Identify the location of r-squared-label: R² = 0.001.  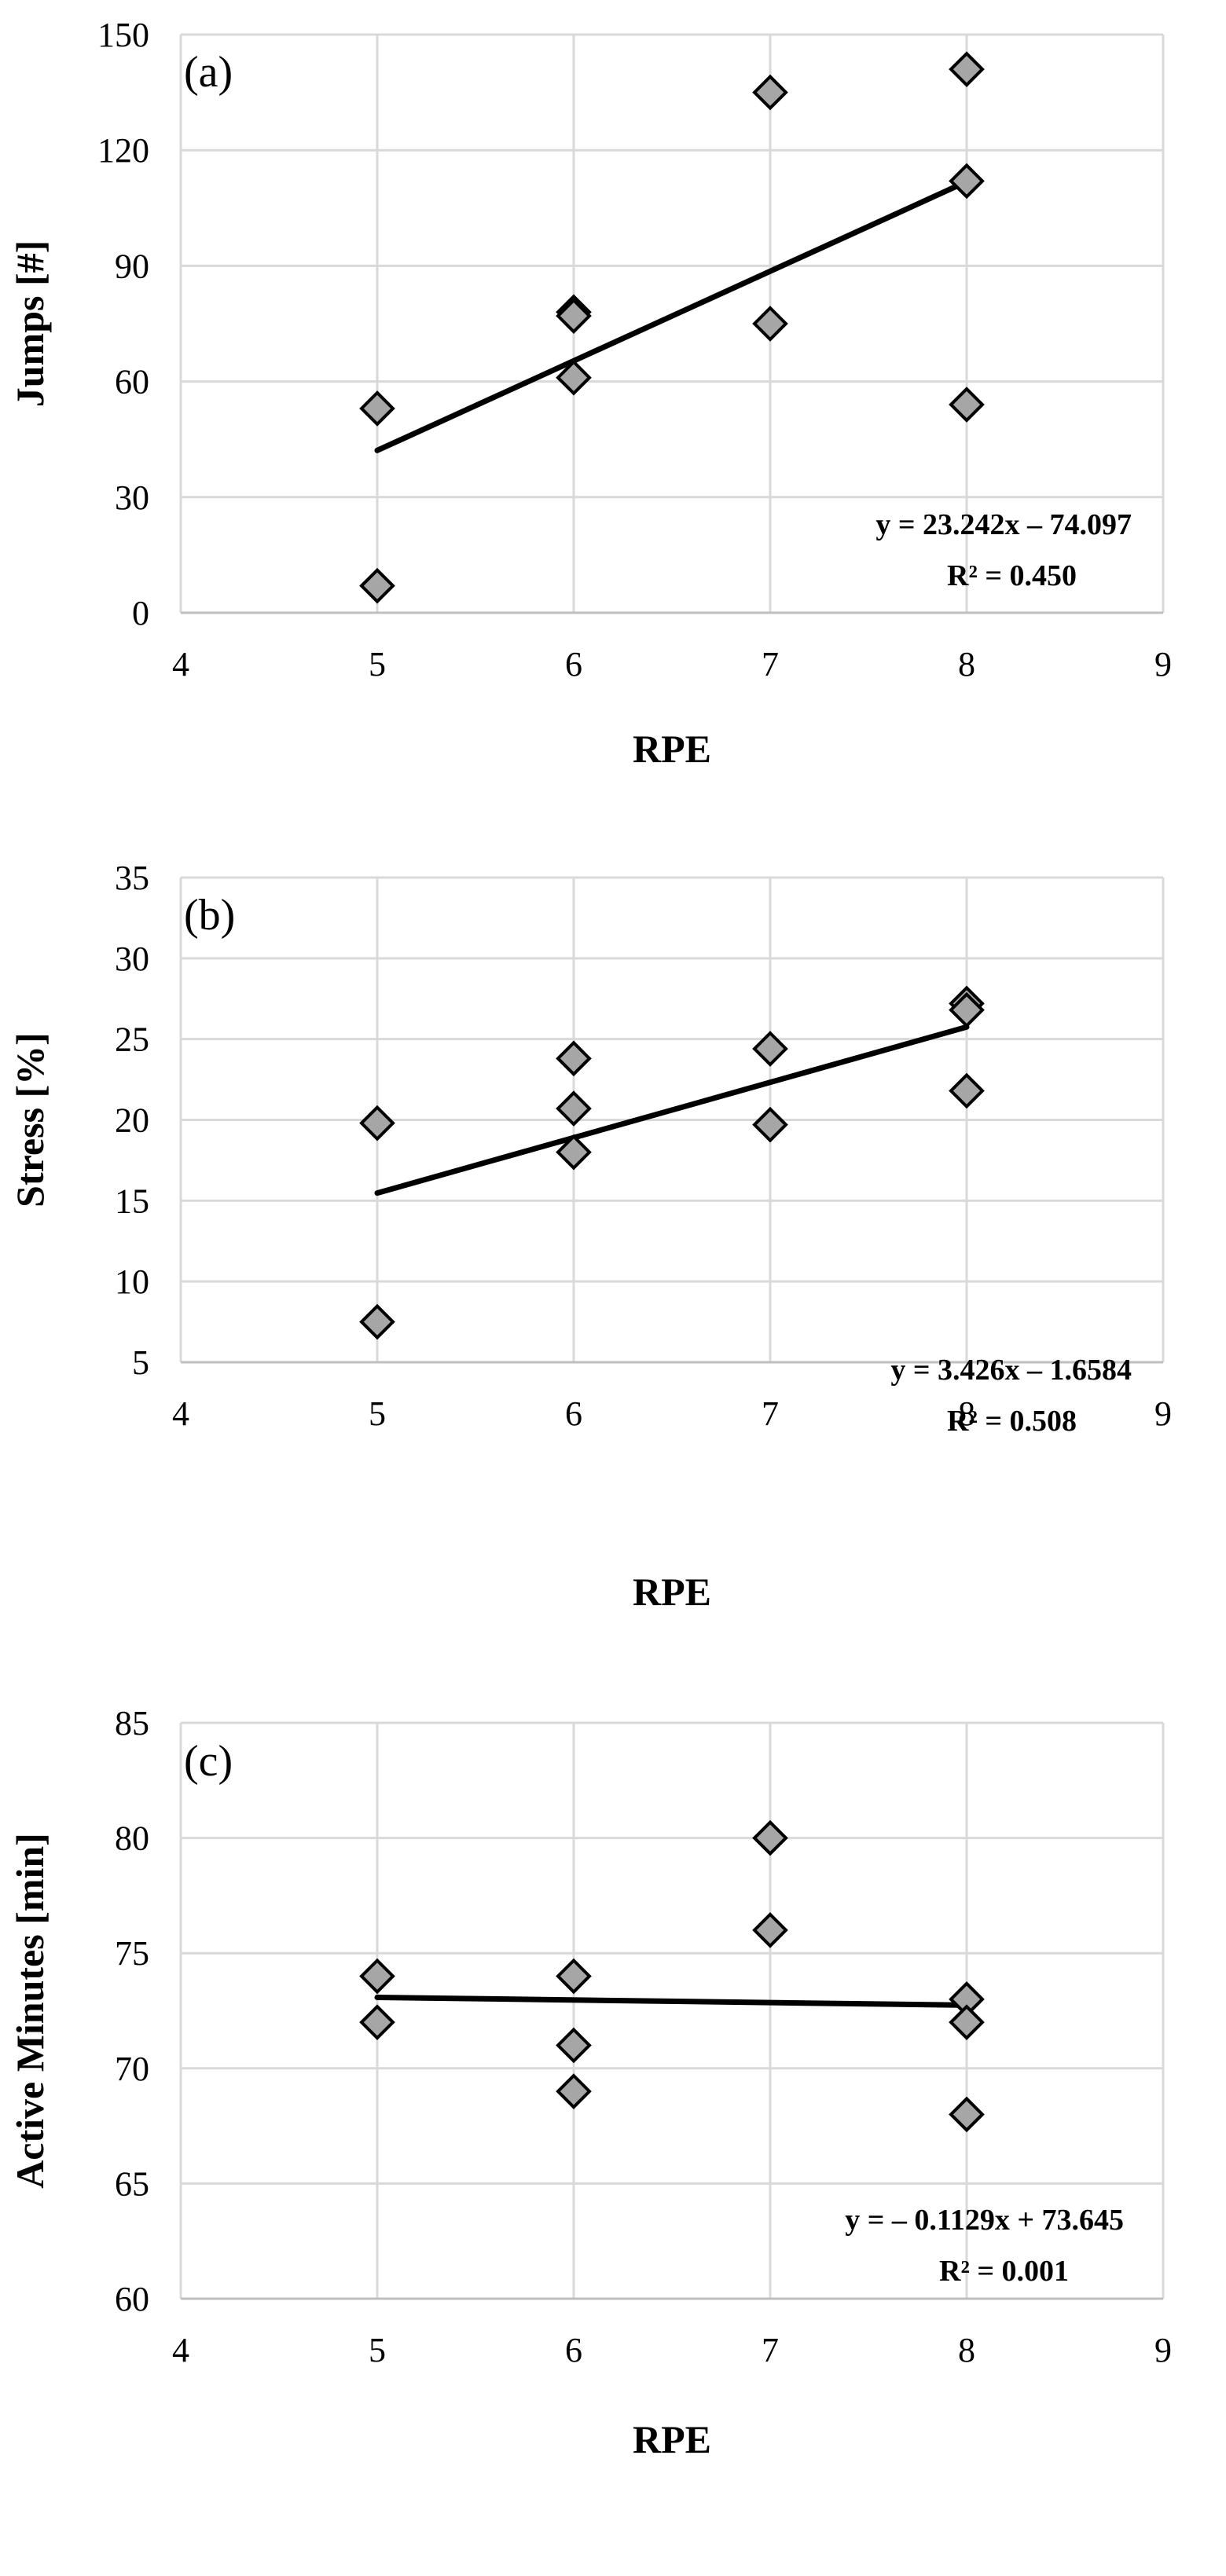
(1004, 2271).